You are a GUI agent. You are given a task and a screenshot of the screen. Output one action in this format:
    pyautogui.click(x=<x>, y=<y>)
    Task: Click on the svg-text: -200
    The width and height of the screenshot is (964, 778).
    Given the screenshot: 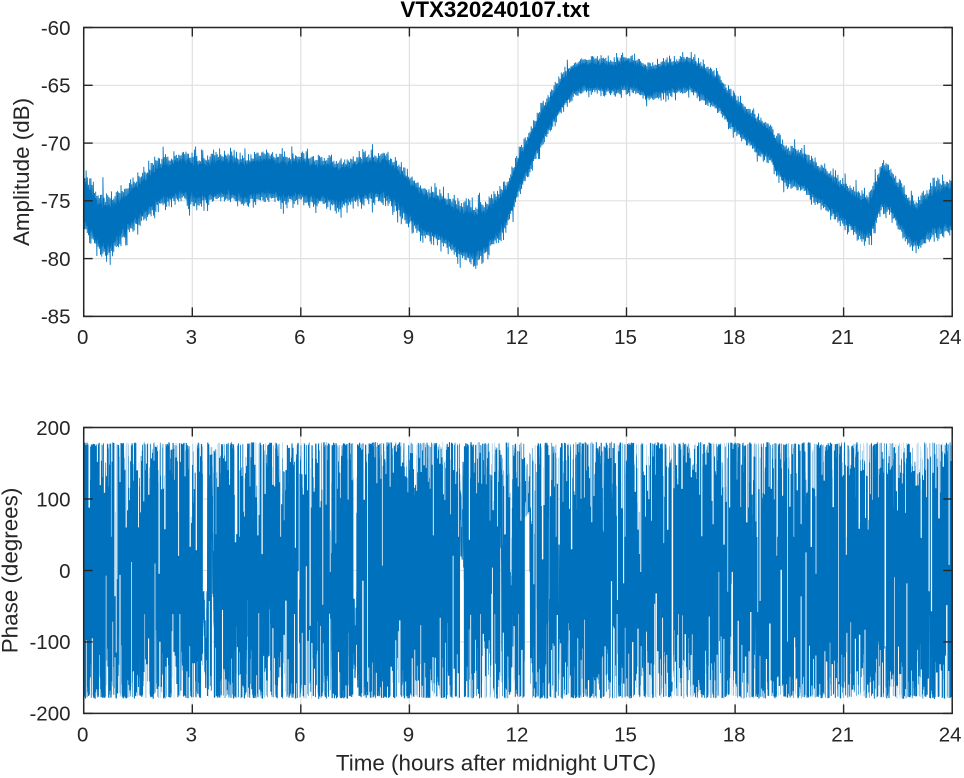 What is the action you would take?
    pyautogui.click(x=49, y=714)
    